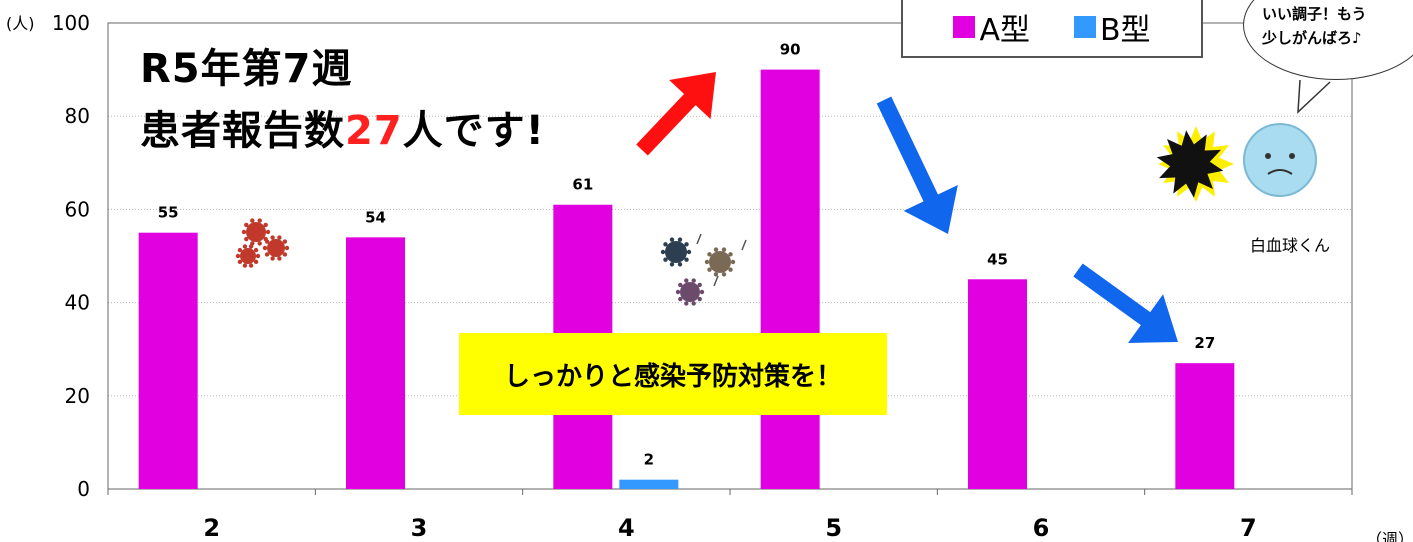 The width and height of the screenshot is (1413, 542). Describe the element at coordinates (833, 528) in the screenshot. I see `x-tick-label: 5` at that location.